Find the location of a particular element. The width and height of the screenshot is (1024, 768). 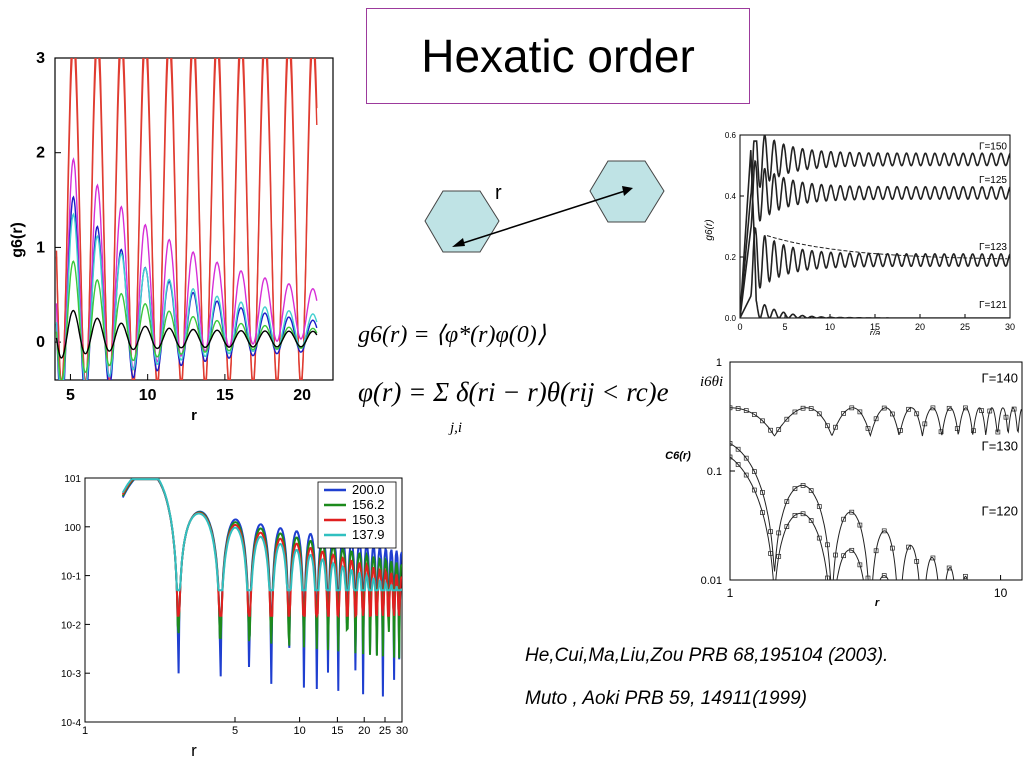

y-tick-label: 2 is located at coordinates (40, 153).